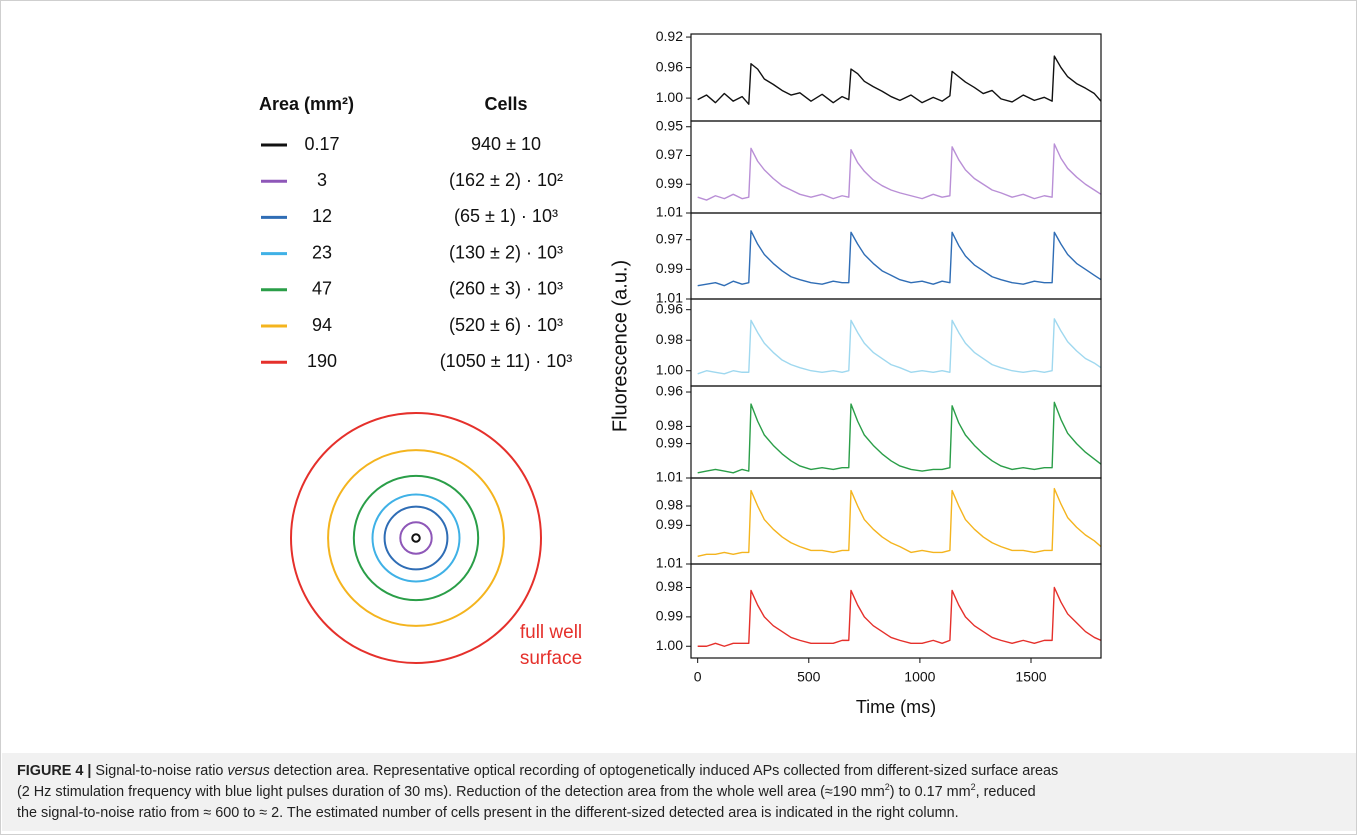 The width and height of the screenshot is (1357, 835). Describe the element at coordinates (1005, 792) in the screenshot. I see `caption-text: , reduced` at that location.